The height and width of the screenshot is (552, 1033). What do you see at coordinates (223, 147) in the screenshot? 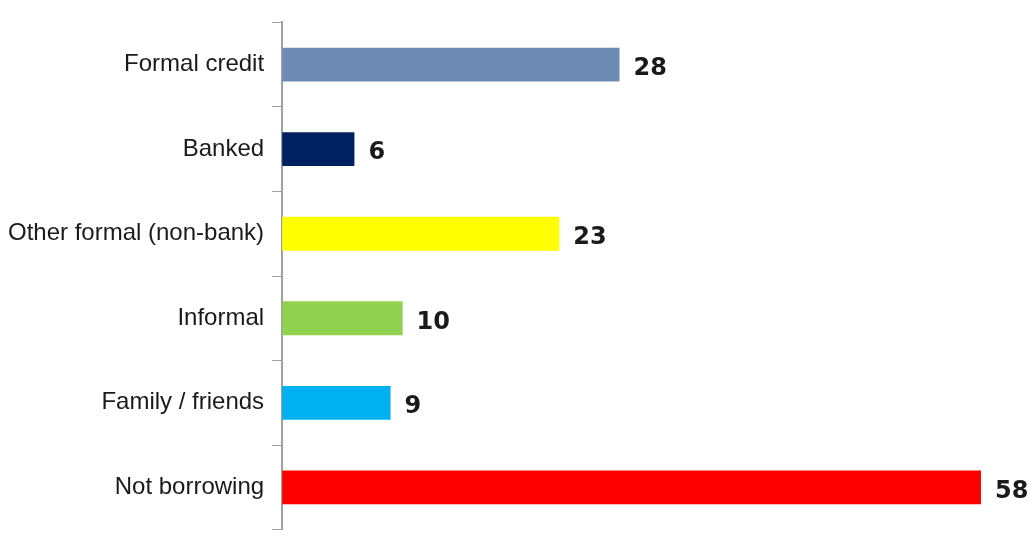
I see `y-tick-label: Banked` at bounding box center [223, 147].